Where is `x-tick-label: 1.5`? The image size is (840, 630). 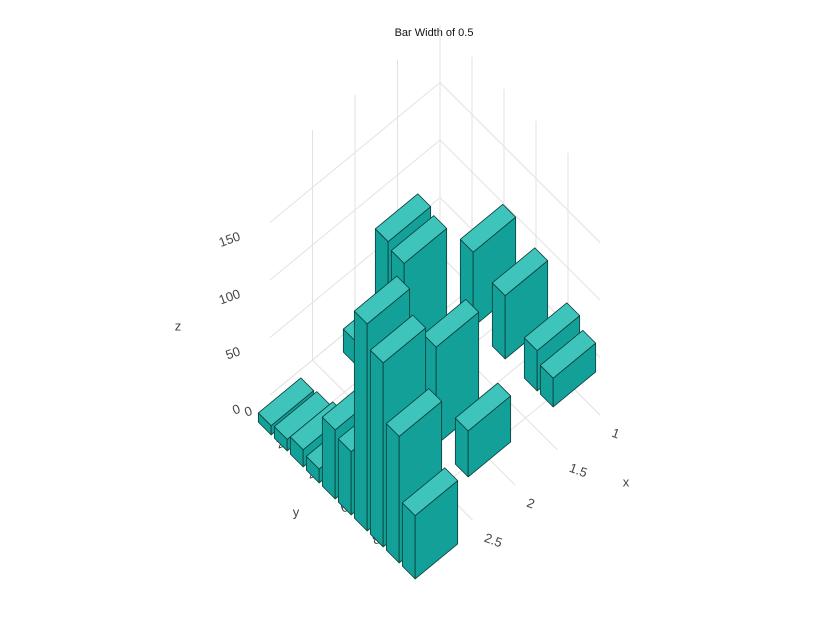
x-tick-label: 1.5 is located at coordinates (578, 470).